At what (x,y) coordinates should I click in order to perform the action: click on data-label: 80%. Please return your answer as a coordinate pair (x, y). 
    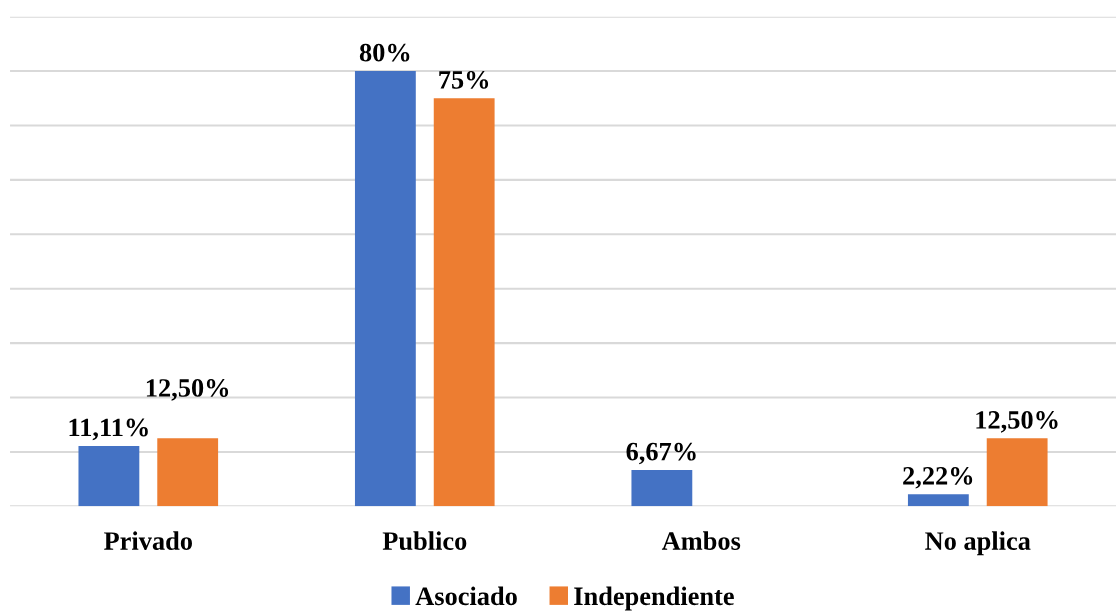
    Looking at the image, I should click on (384, 52).